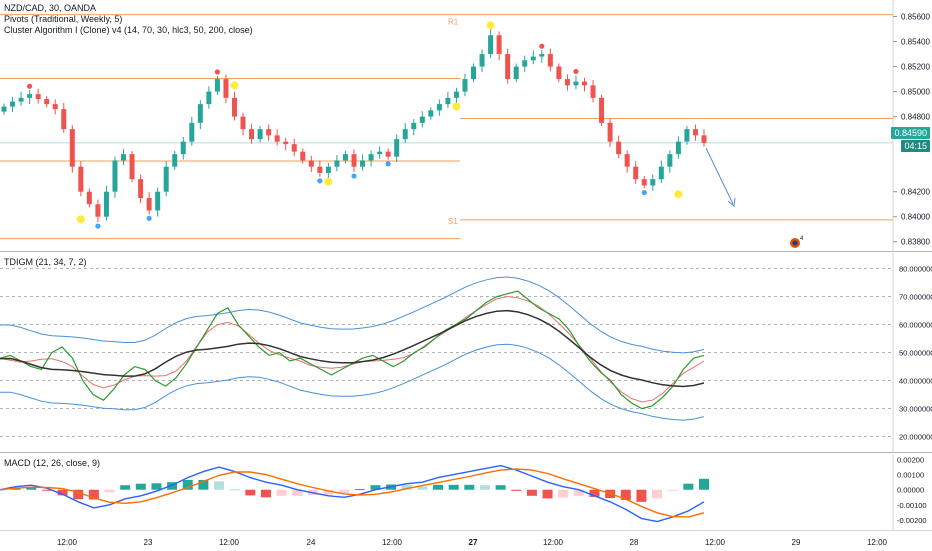 The height and width of the screenshot is (551, 932). What do you see at coordinates (802, 239) in the screenshot?
I see `alert-badge-count: 4` at bounding box center [802, 239].